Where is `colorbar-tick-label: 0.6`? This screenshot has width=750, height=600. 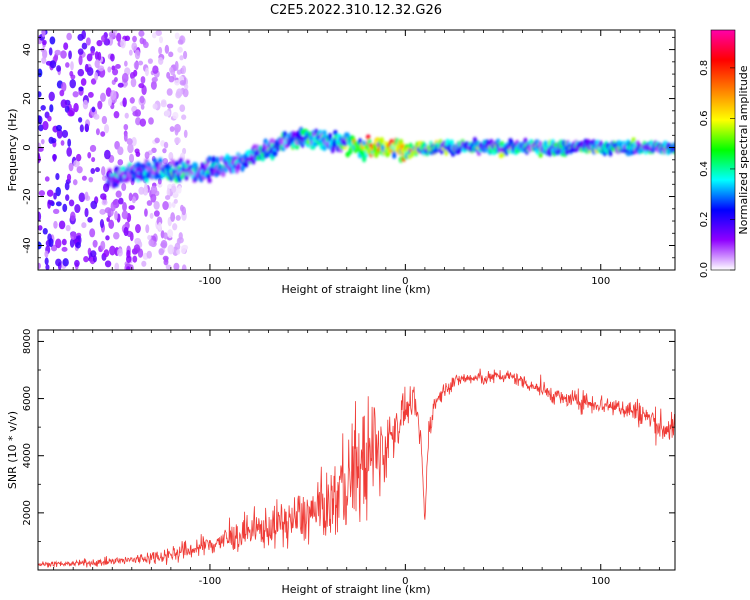
colorbar-tick-label: 0.6 is located at coordinates (704, 118).